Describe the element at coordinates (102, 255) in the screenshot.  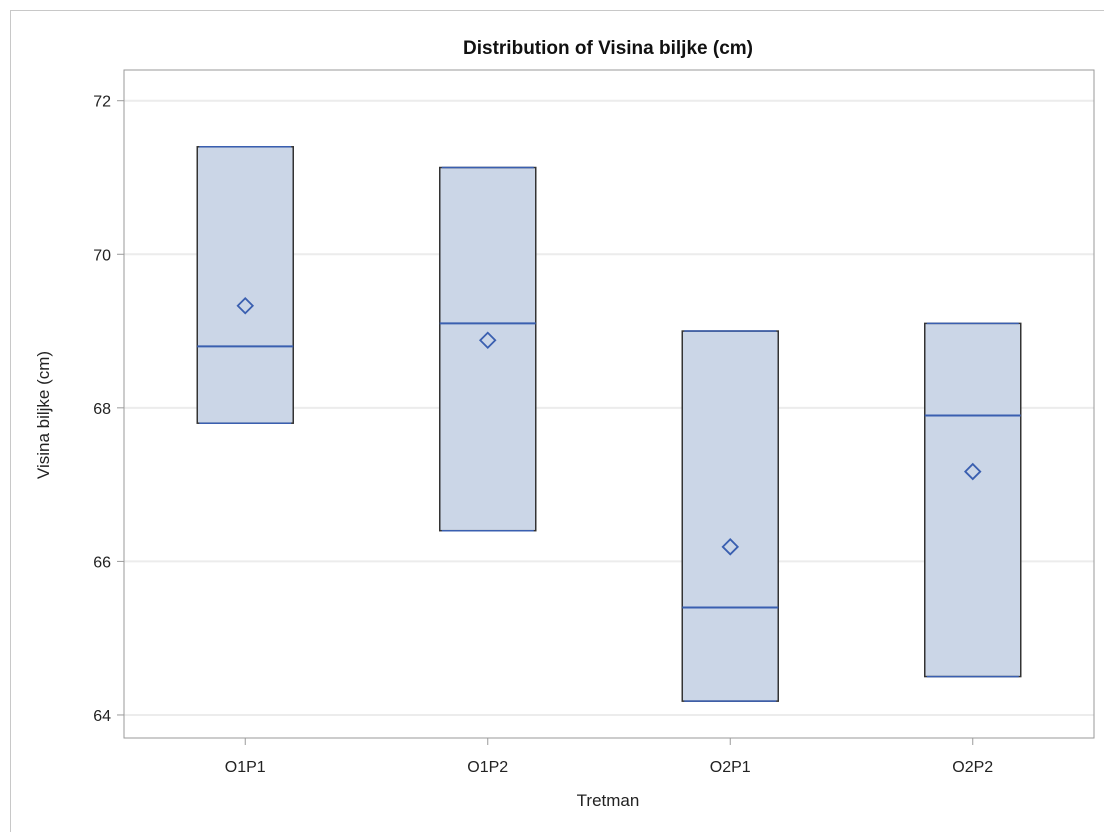
I see `y-tick-label: 70` at that location.